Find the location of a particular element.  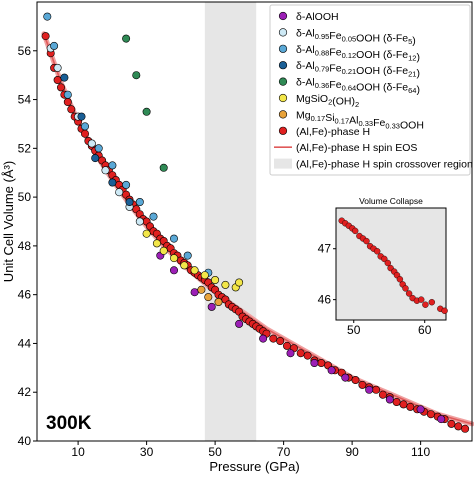

legend-label: (Al,Fe)-phase H spin EOS is located at coordinates (356, 148).